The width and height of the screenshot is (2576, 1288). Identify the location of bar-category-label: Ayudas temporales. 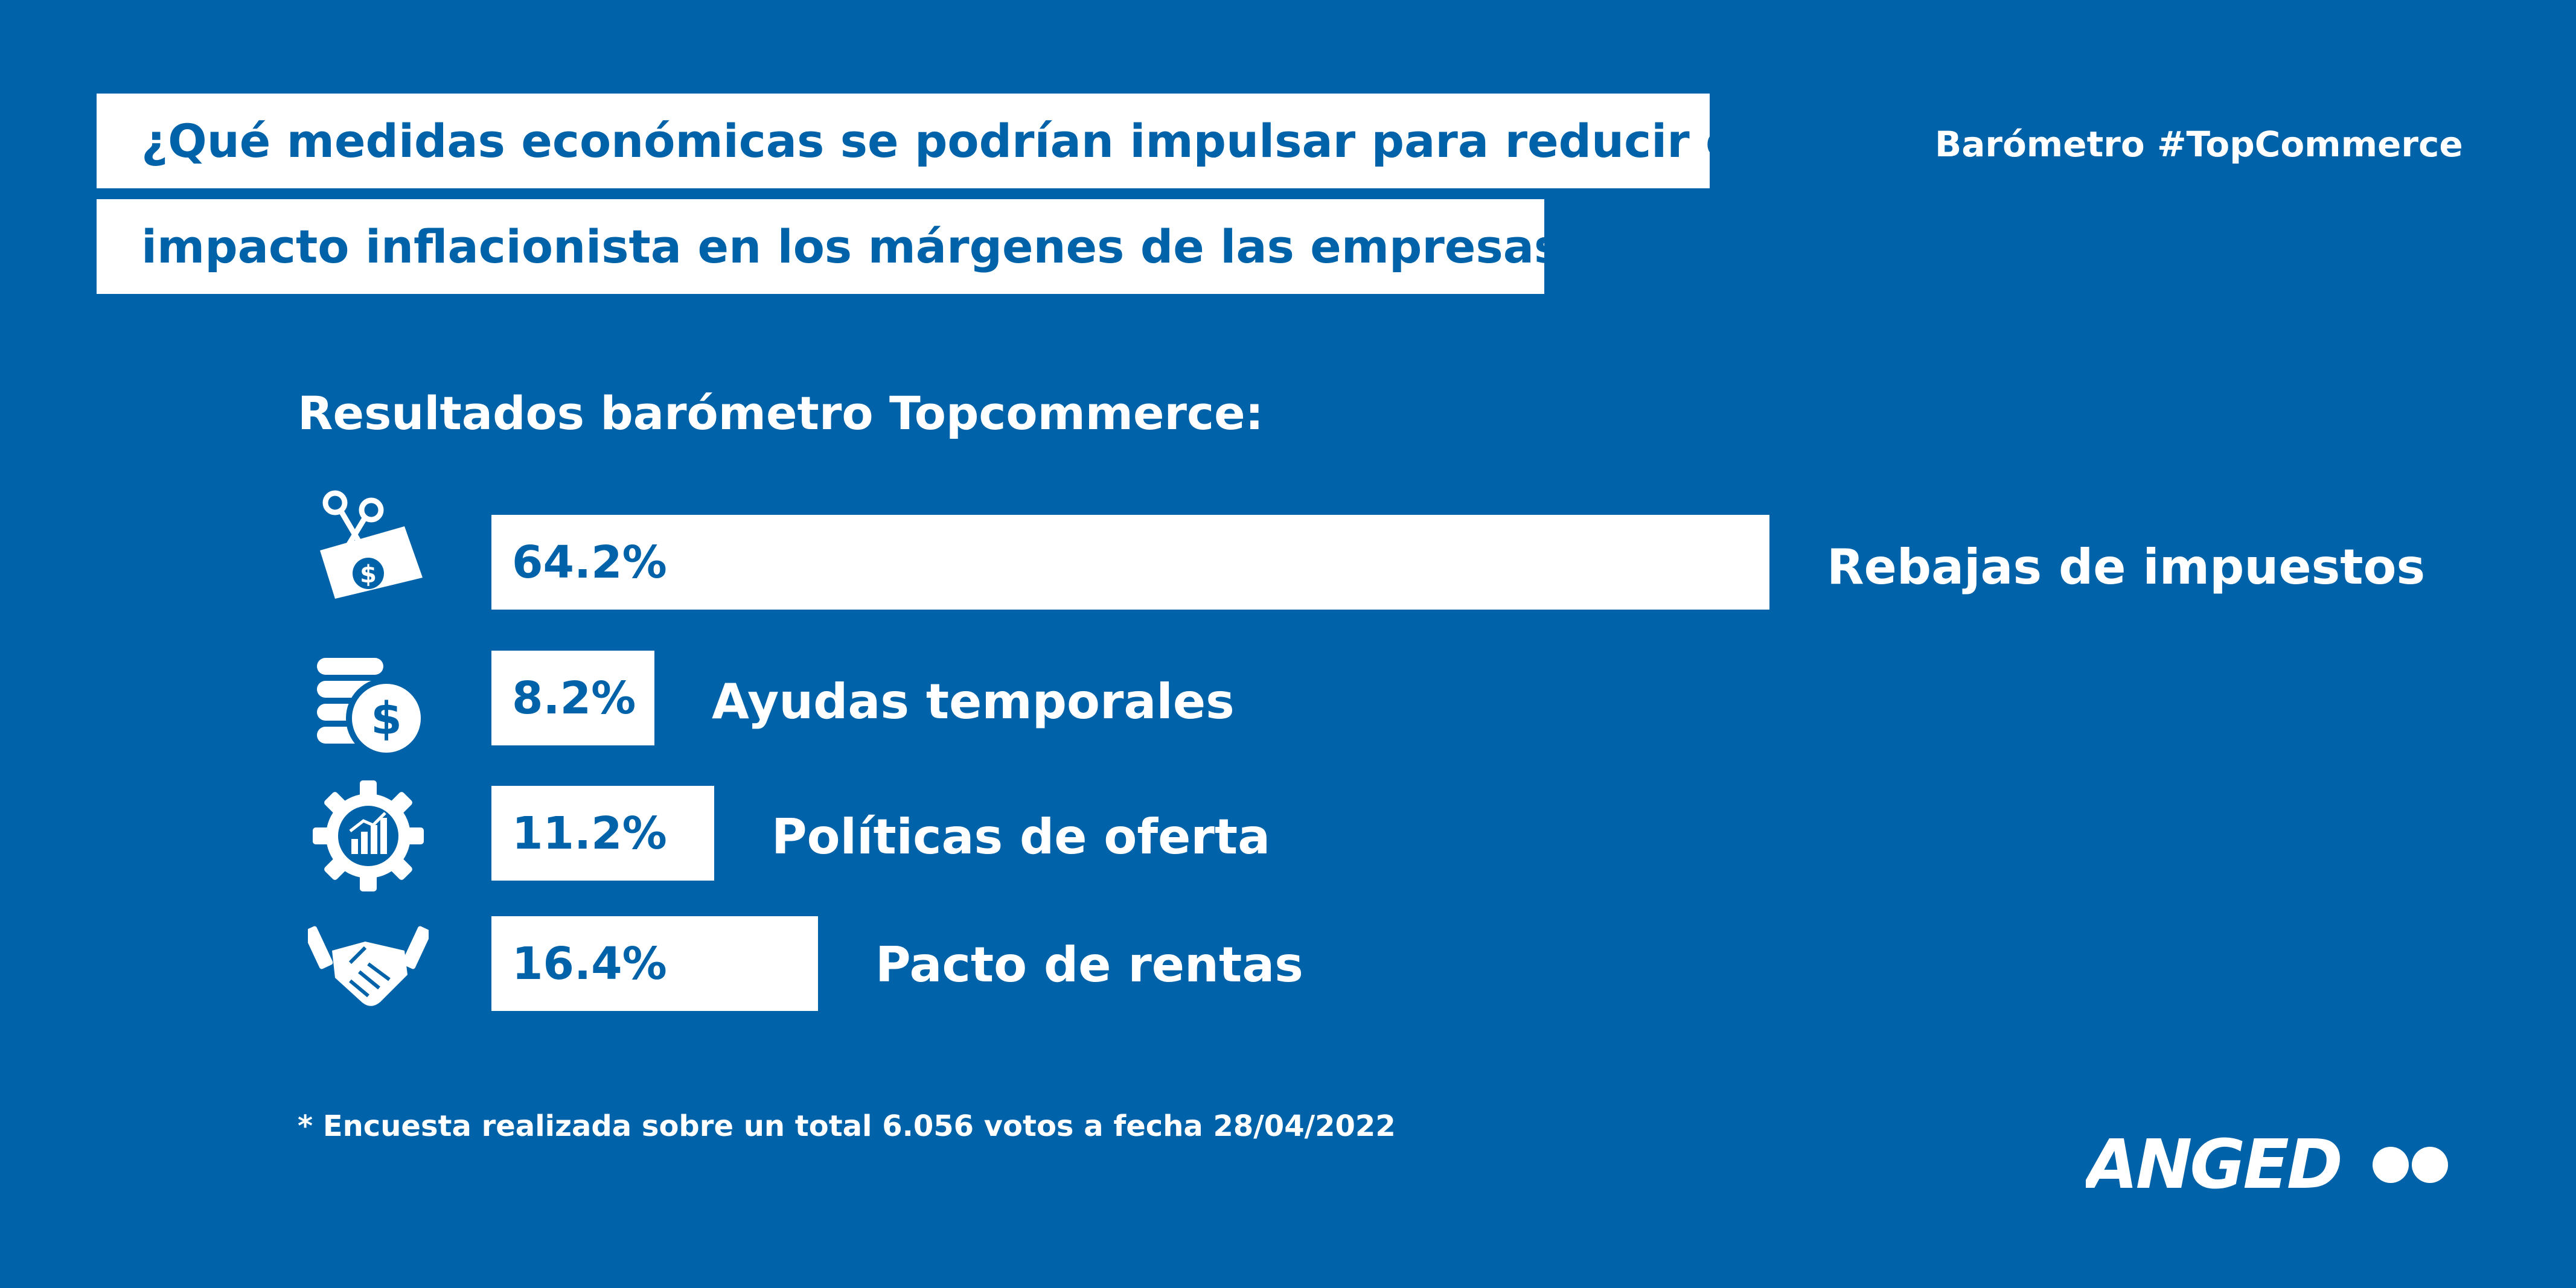
(974, 702).